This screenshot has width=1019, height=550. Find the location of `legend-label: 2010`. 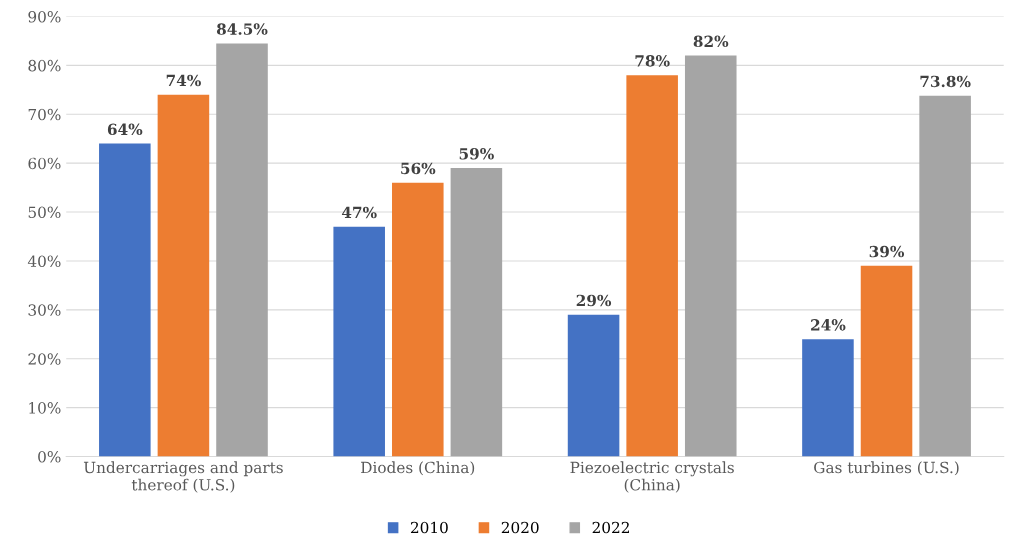

legend-label: 2010 is located at coordinates (429, 527).